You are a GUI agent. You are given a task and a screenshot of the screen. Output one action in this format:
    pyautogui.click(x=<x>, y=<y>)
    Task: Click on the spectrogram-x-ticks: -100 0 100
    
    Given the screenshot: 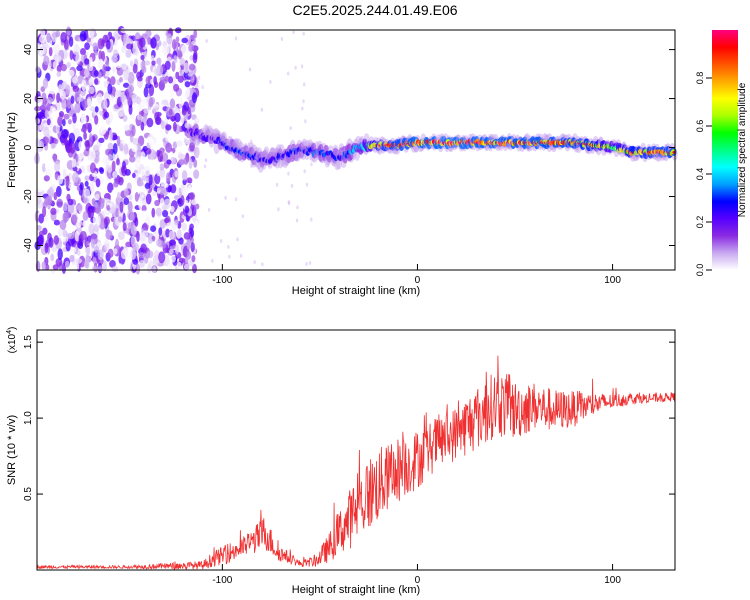 What is the action you would take?
    pyautogui.click(x=416, y=275)
    